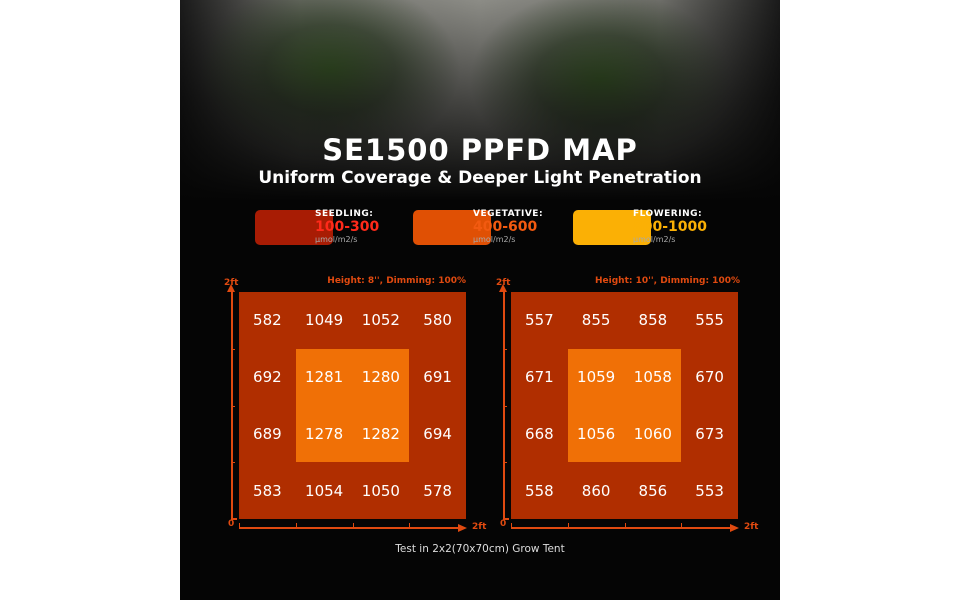 This screenshot has width=960, height=600. Describe the element at coordinates (709, 377) in the screenshot. I see `heatmap-cell: 670` at that location.